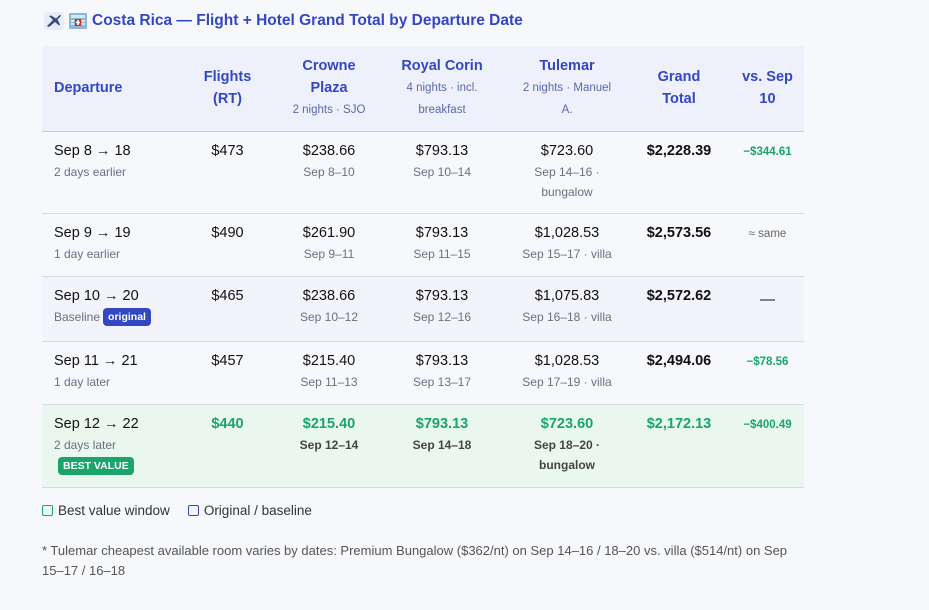 The image size is (929, 610). I want to click on departure-cell: Sep 10 → 20 Baseline original, so click(108, 309).